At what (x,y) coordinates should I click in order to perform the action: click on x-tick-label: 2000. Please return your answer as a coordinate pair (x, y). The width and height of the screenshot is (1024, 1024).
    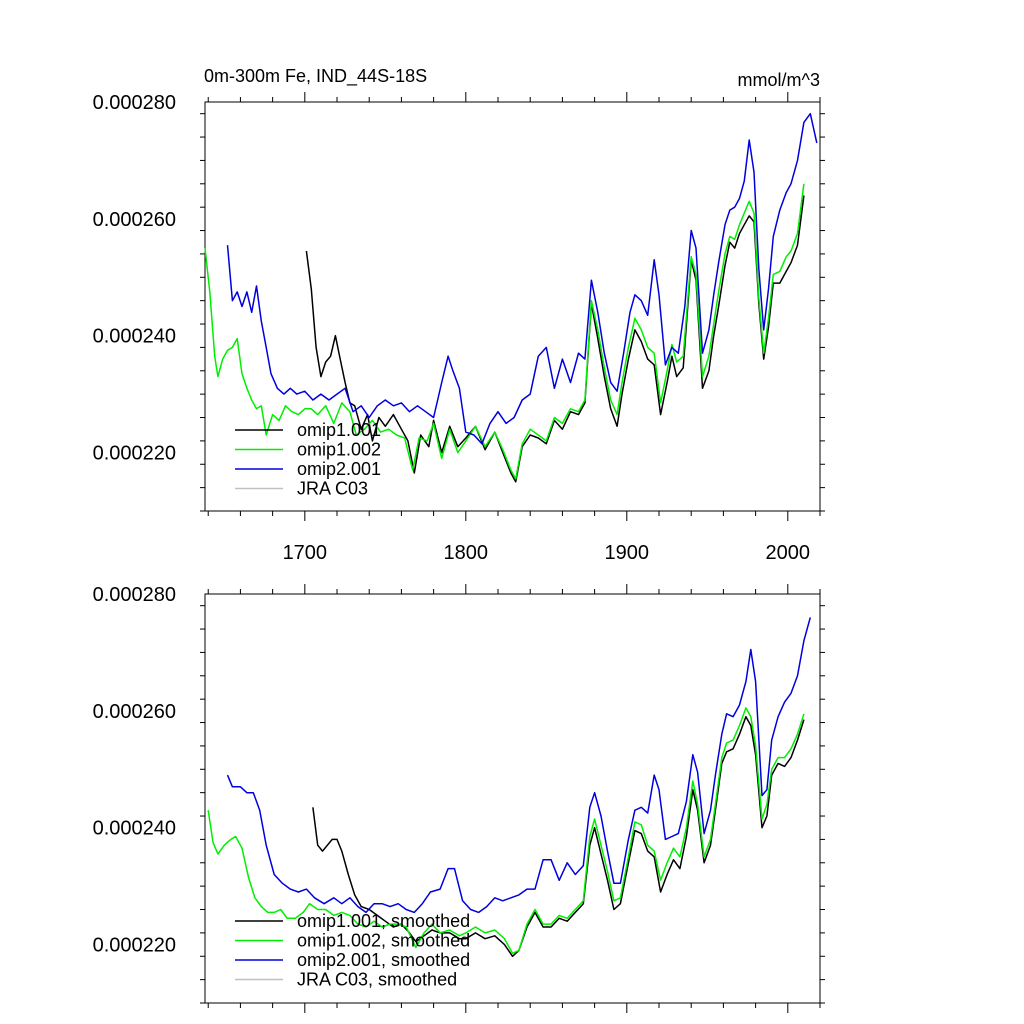
    Looking at the image, I should click on (788, 553).